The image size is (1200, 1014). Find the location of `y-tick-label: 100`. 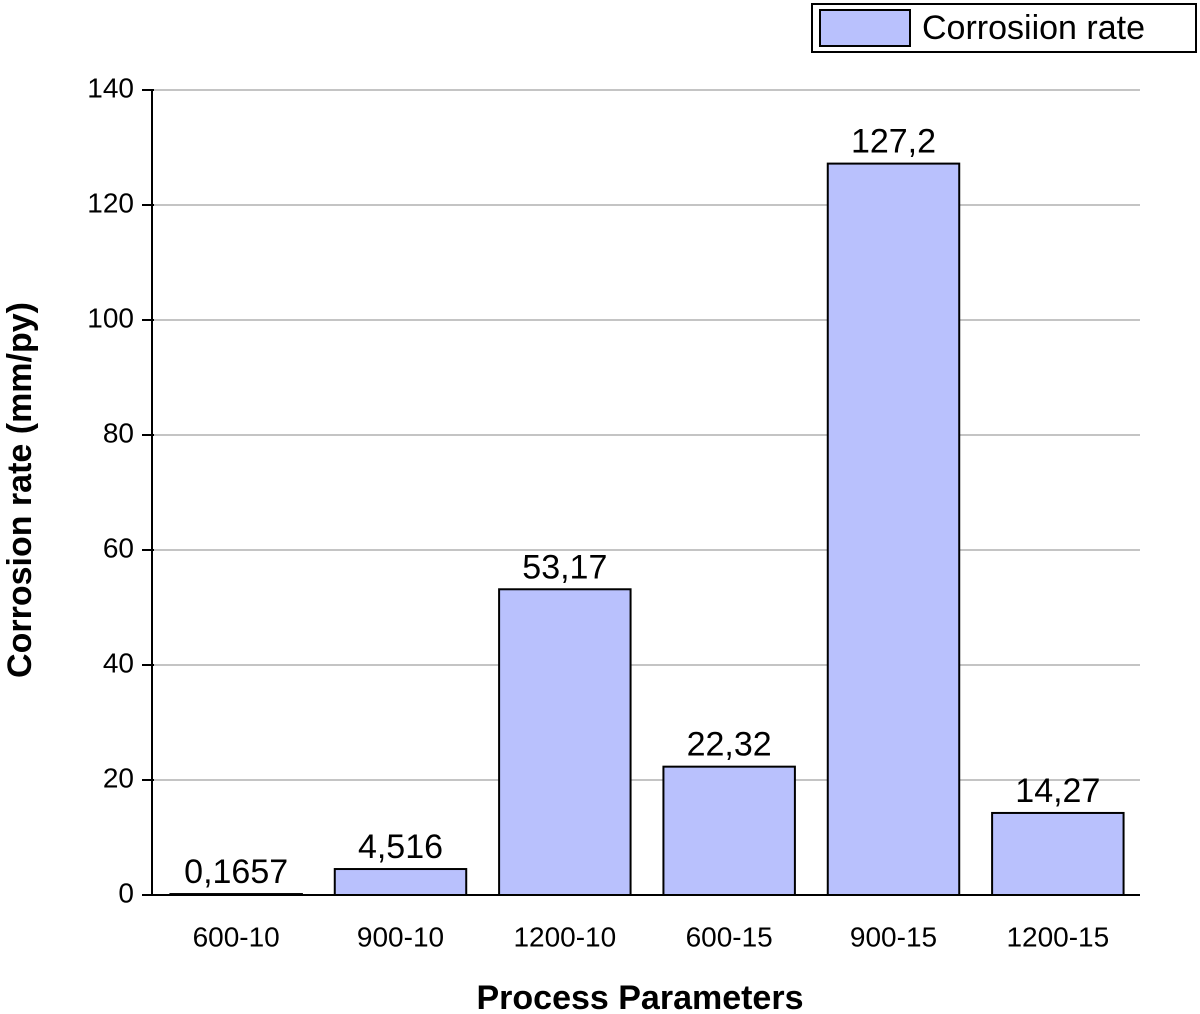

y-tick-label: 100 is located at coordinates (110, 317).